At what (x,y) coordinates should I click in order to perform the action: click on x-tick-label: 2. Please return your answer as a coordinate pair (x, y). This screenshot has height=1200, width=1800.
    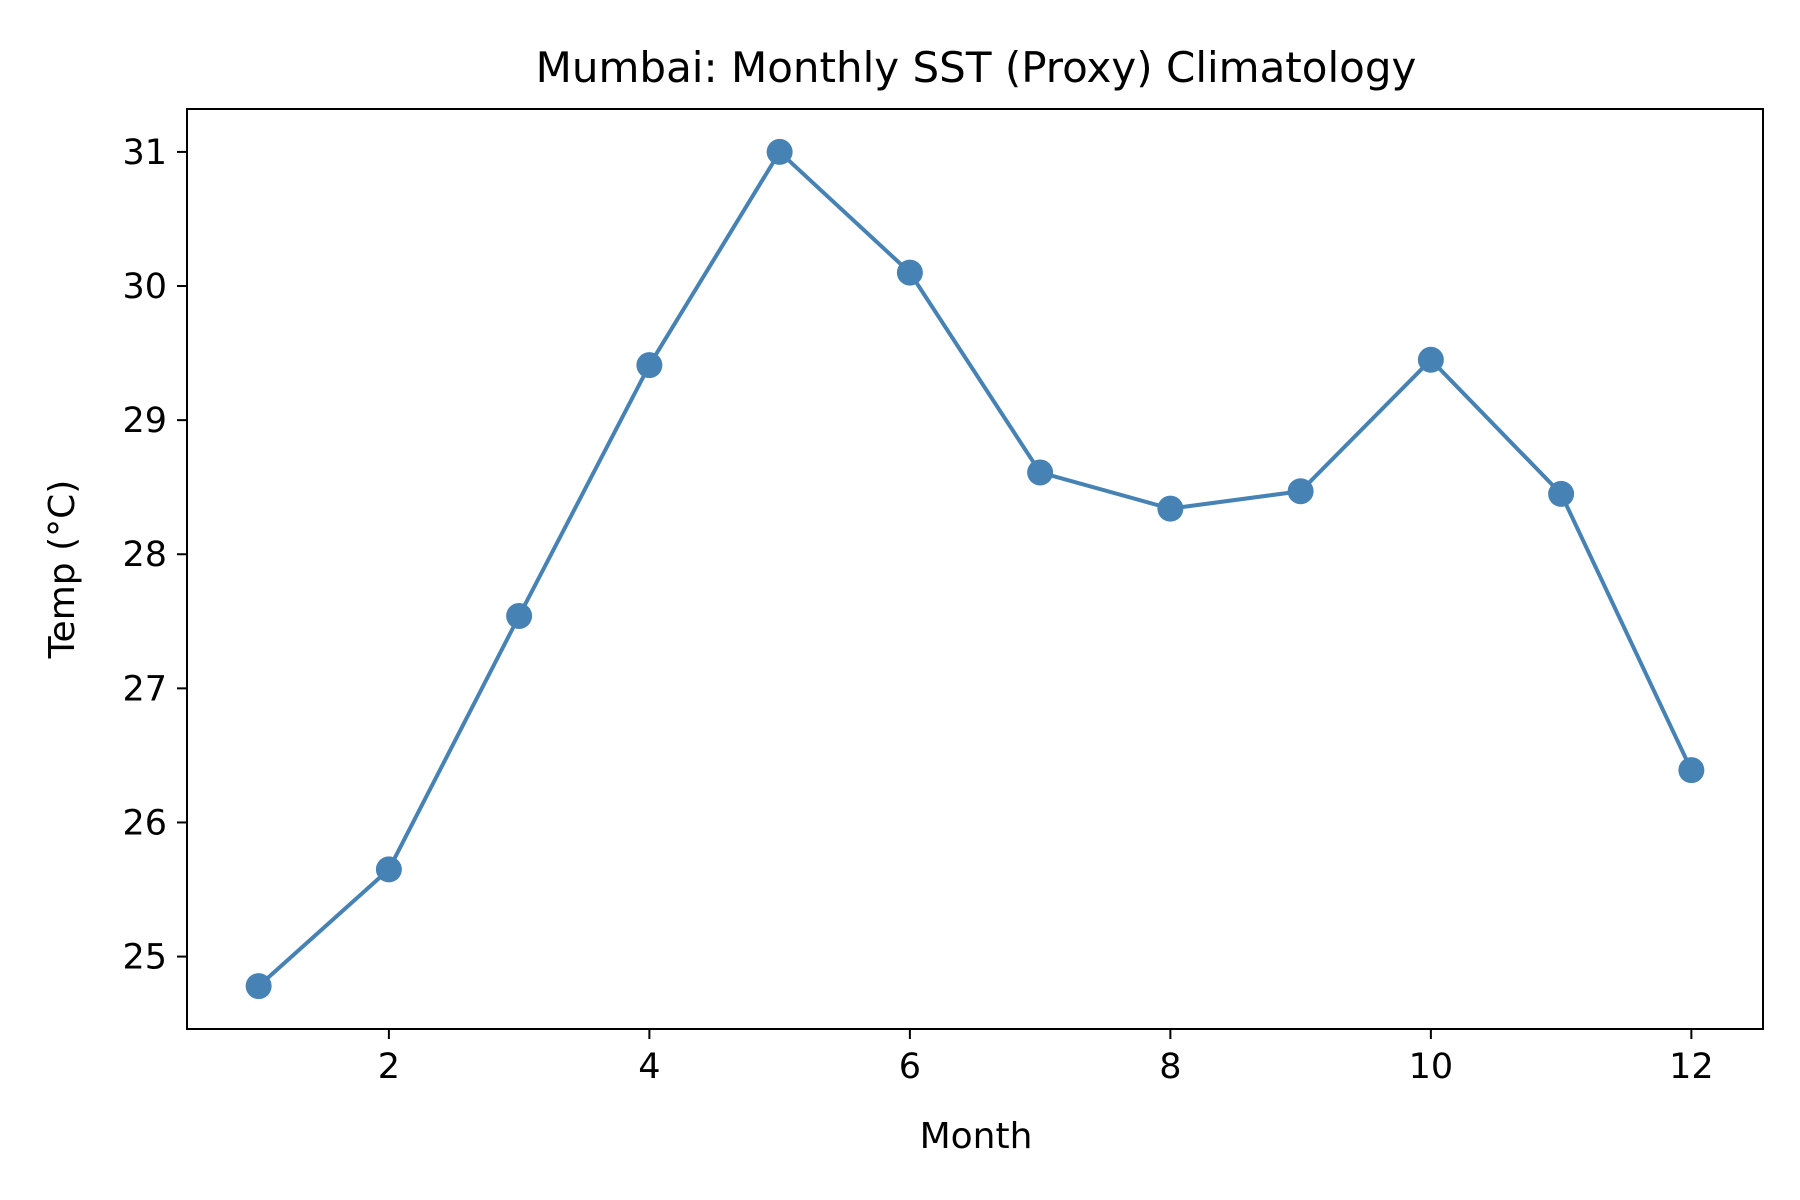
    Looking at the image, I should click on (389, 1067).